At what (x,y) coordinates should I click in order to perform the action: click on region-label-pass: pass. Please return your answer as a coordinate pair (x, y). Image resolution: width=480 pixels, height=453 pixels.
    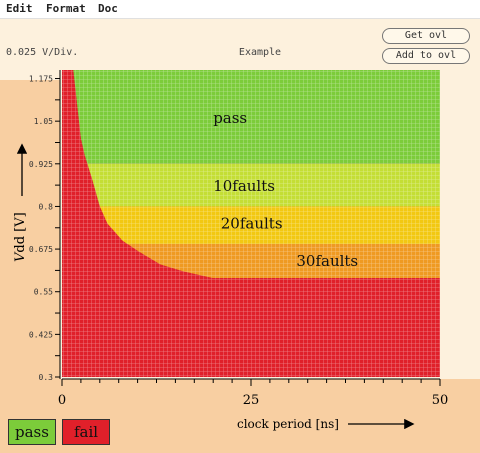
    Looking at the image, I should click on (230, 118).